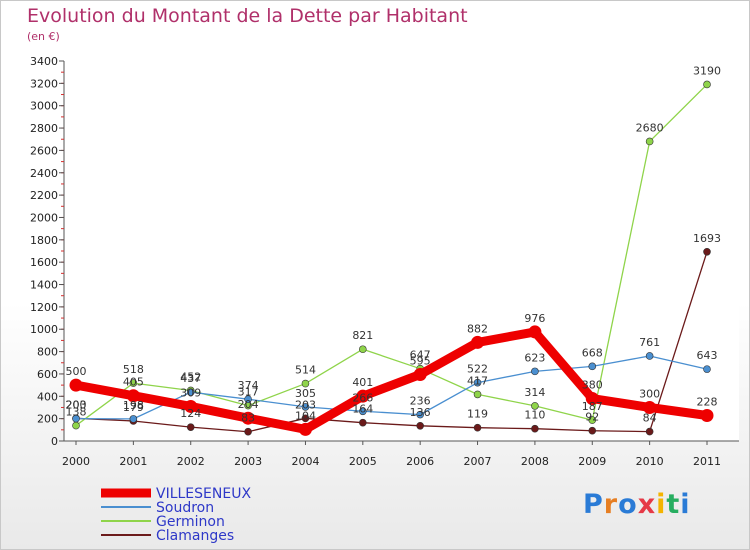 This screenshot has width=750, height=550. I want to click on data-label: 266, so click(362, 397).